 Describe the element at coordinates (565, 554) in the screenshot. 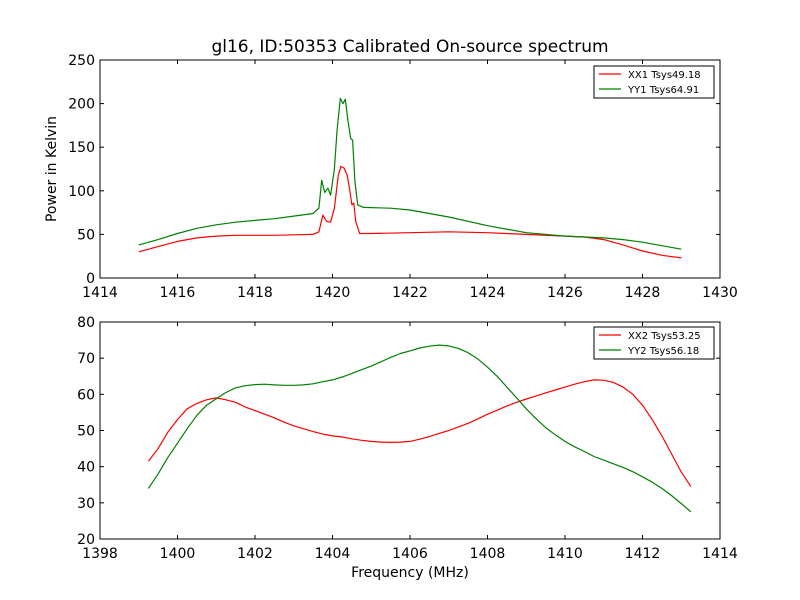

I see `bottom-panel-xtick-label: 1410` at that location.